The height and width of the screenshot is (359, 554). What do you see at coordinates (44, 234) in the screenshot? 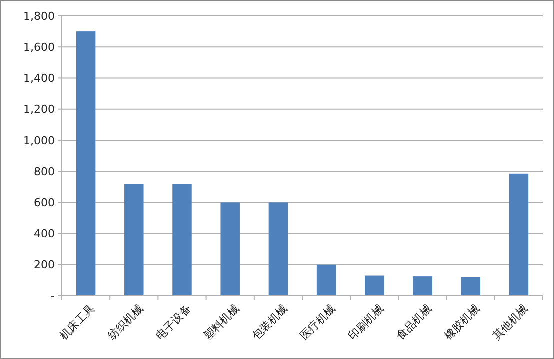
I see `y-tick-label: 400` at bounding box center [44, 234].